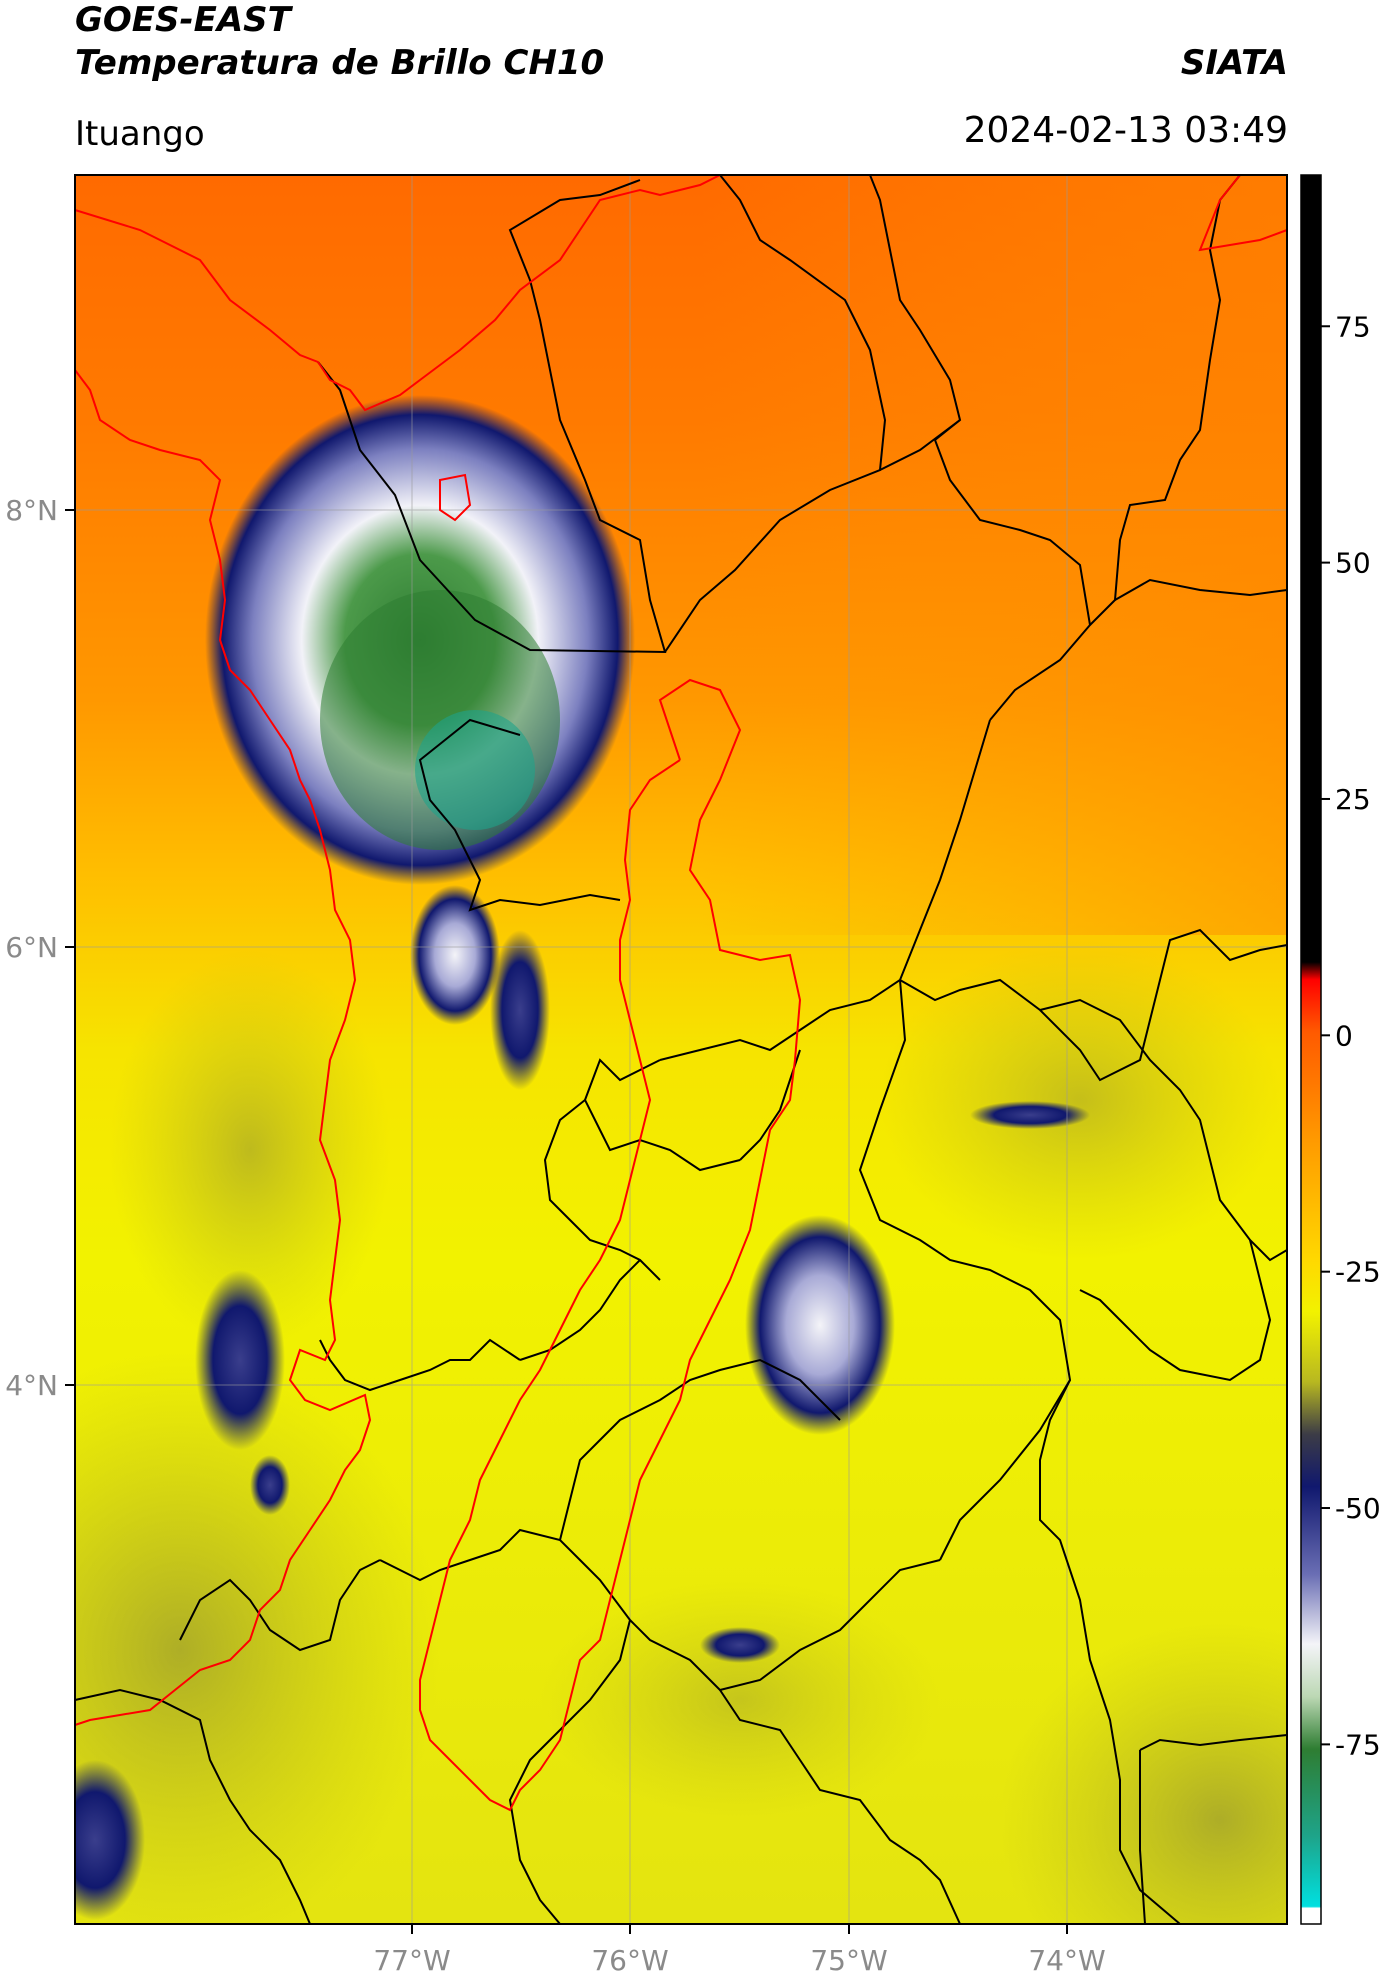 The height and width of the screenshot is (1981, 1384). Describe the element at coordinates (1311, 1049) in the screenshot. I see `colorbar` at that location.